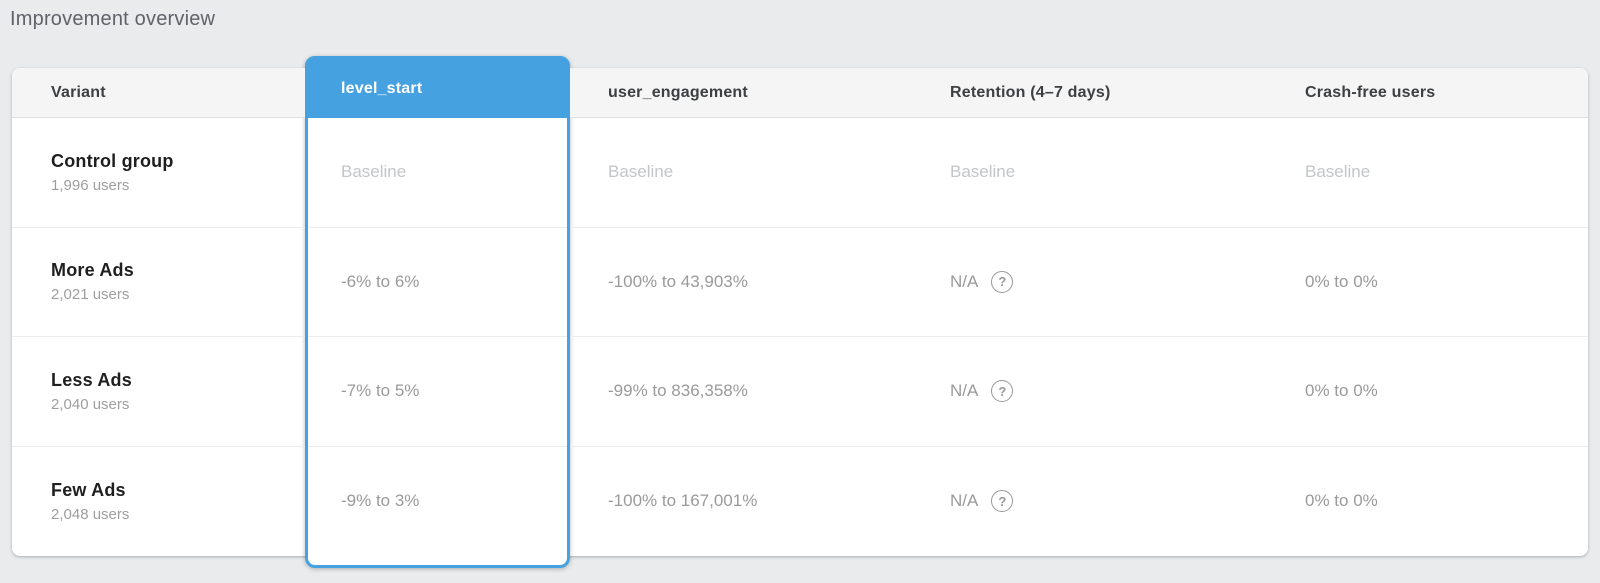 This screenshot has width=1600, height=583. What do you see at coordinates (641, 172) in the screenshot?
I see `user-engagement-value: Baseline` at bounding box center [641, 172].